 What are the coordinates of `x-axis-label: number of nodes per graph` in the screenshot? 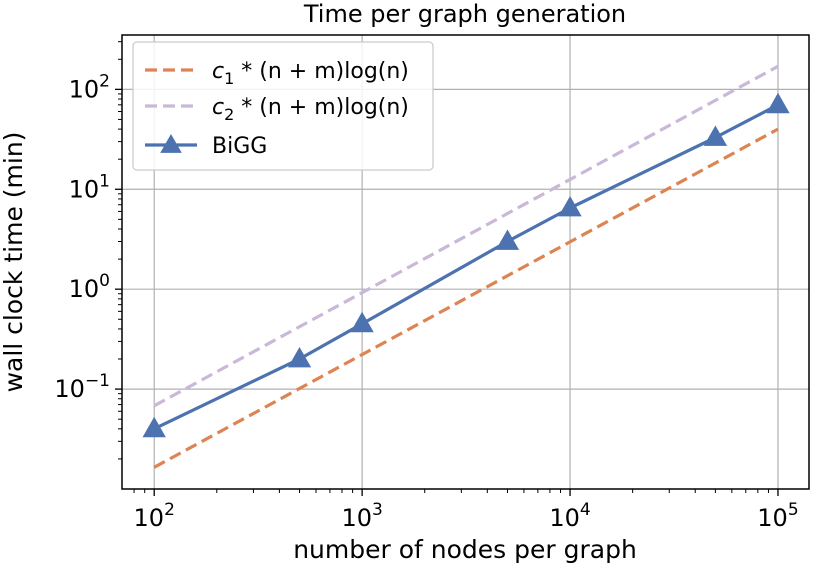 It's located at (465, 549).